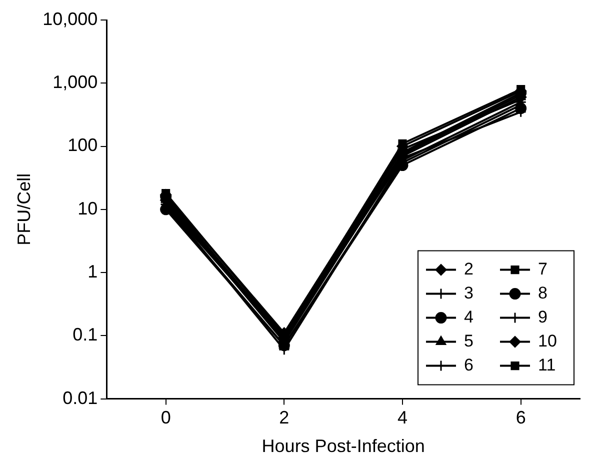  What do you see at coordinates (469, 268) in the screenshot?
I see `legend-label: 2` at bounding box center [469, 268].